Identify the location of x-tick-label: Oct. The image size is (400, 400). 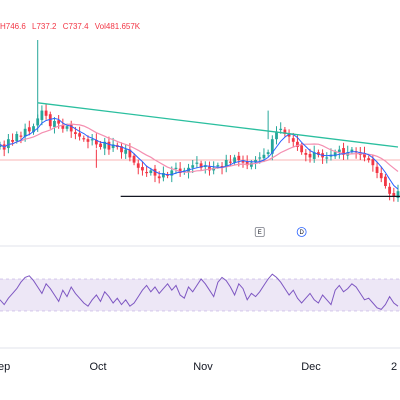
(97, 367).